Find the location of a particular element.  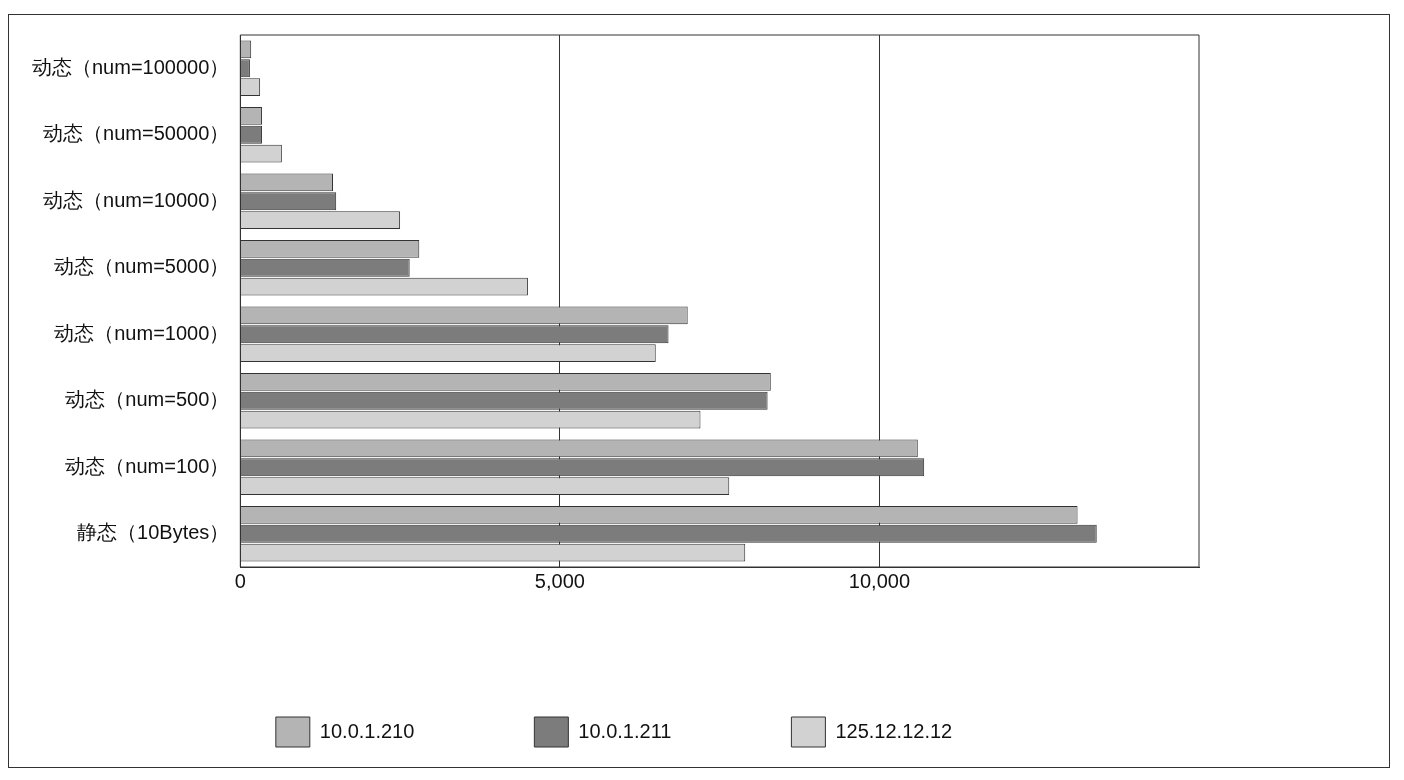

y-tick-label: 静态（10Bytes） is located at coordinates (153, 532).